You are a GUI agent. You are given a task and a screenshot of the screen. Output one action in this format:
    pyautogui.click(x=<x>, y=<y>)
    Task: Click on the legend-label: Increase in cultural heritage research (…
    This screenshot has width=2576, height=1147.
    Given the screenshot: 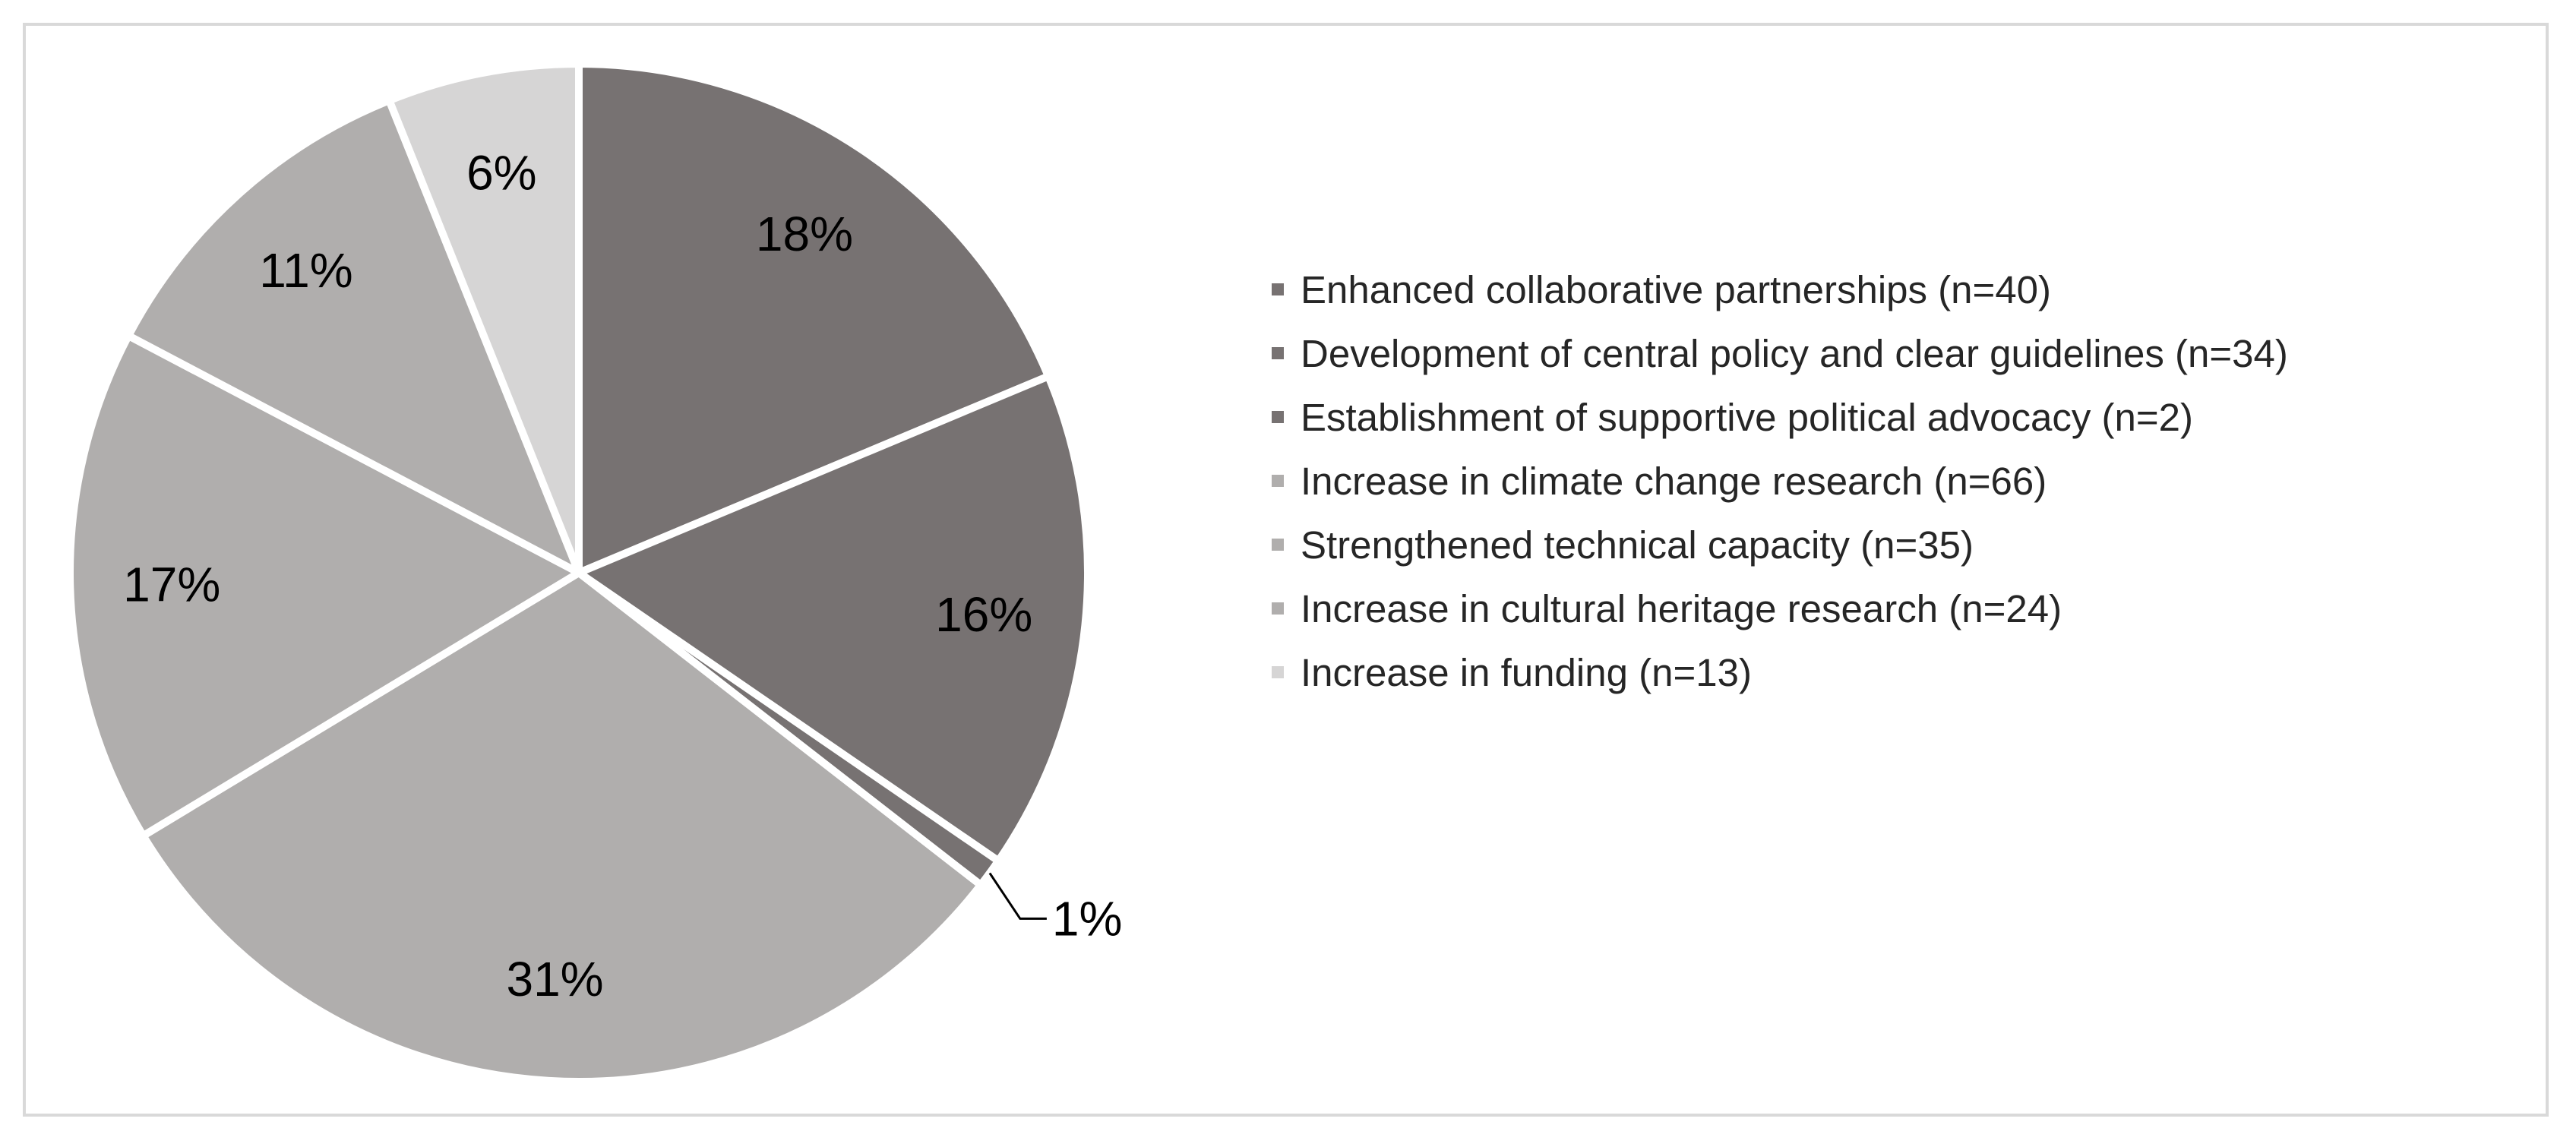 What is the action you would take?
    pyautogui.click(x=1681, y=609)
    